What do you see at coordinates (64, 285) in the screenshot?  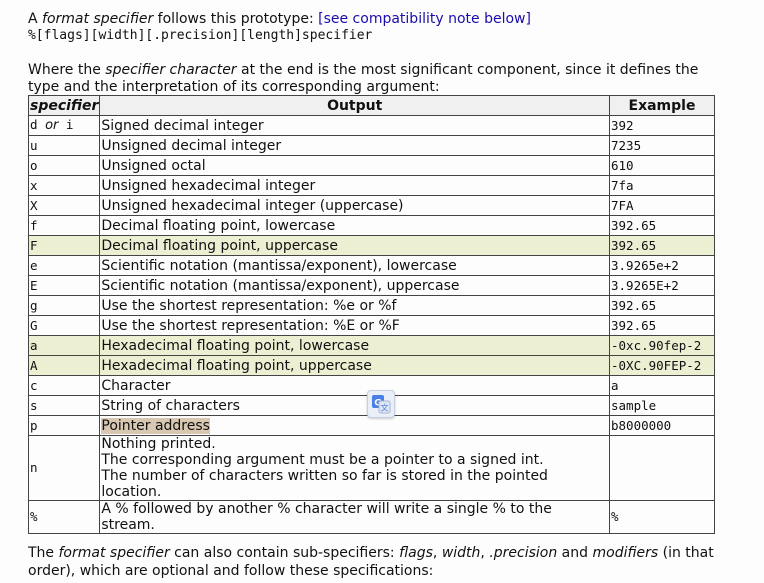 I see `specifier-cell: E` at bounding box center [64, 285].